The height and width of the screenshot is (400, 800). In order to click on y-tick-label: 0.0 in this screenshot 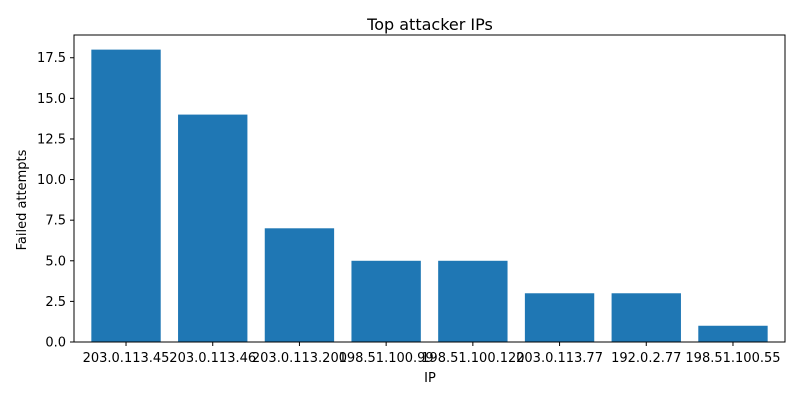, I will do `click(55, 343)`.